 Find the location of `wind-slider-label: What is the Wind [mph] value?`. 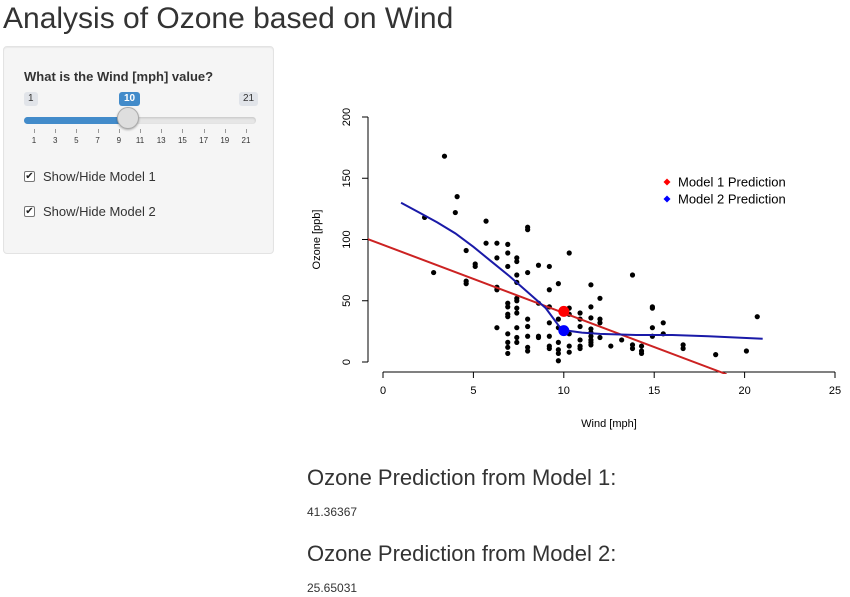

wind-slider-label: What is the Wind [mph] value? is located at coordinates (119, 76).